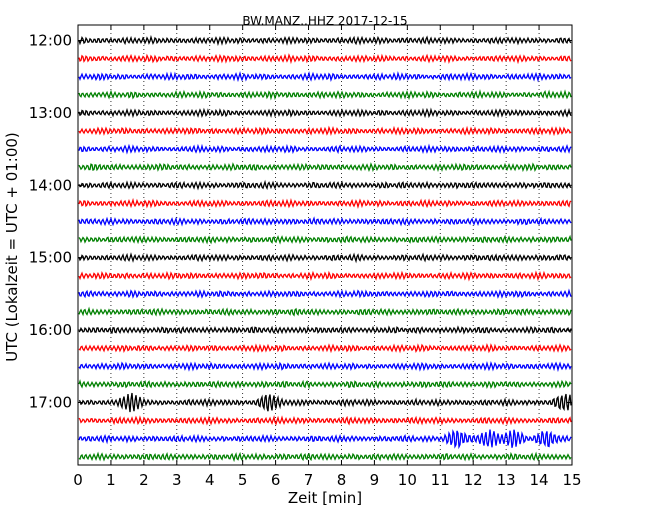  What do you see at coordinates (243, 480) in the screenshot?
I see `x-tick-label: 5` at bounding box center [243, 480].